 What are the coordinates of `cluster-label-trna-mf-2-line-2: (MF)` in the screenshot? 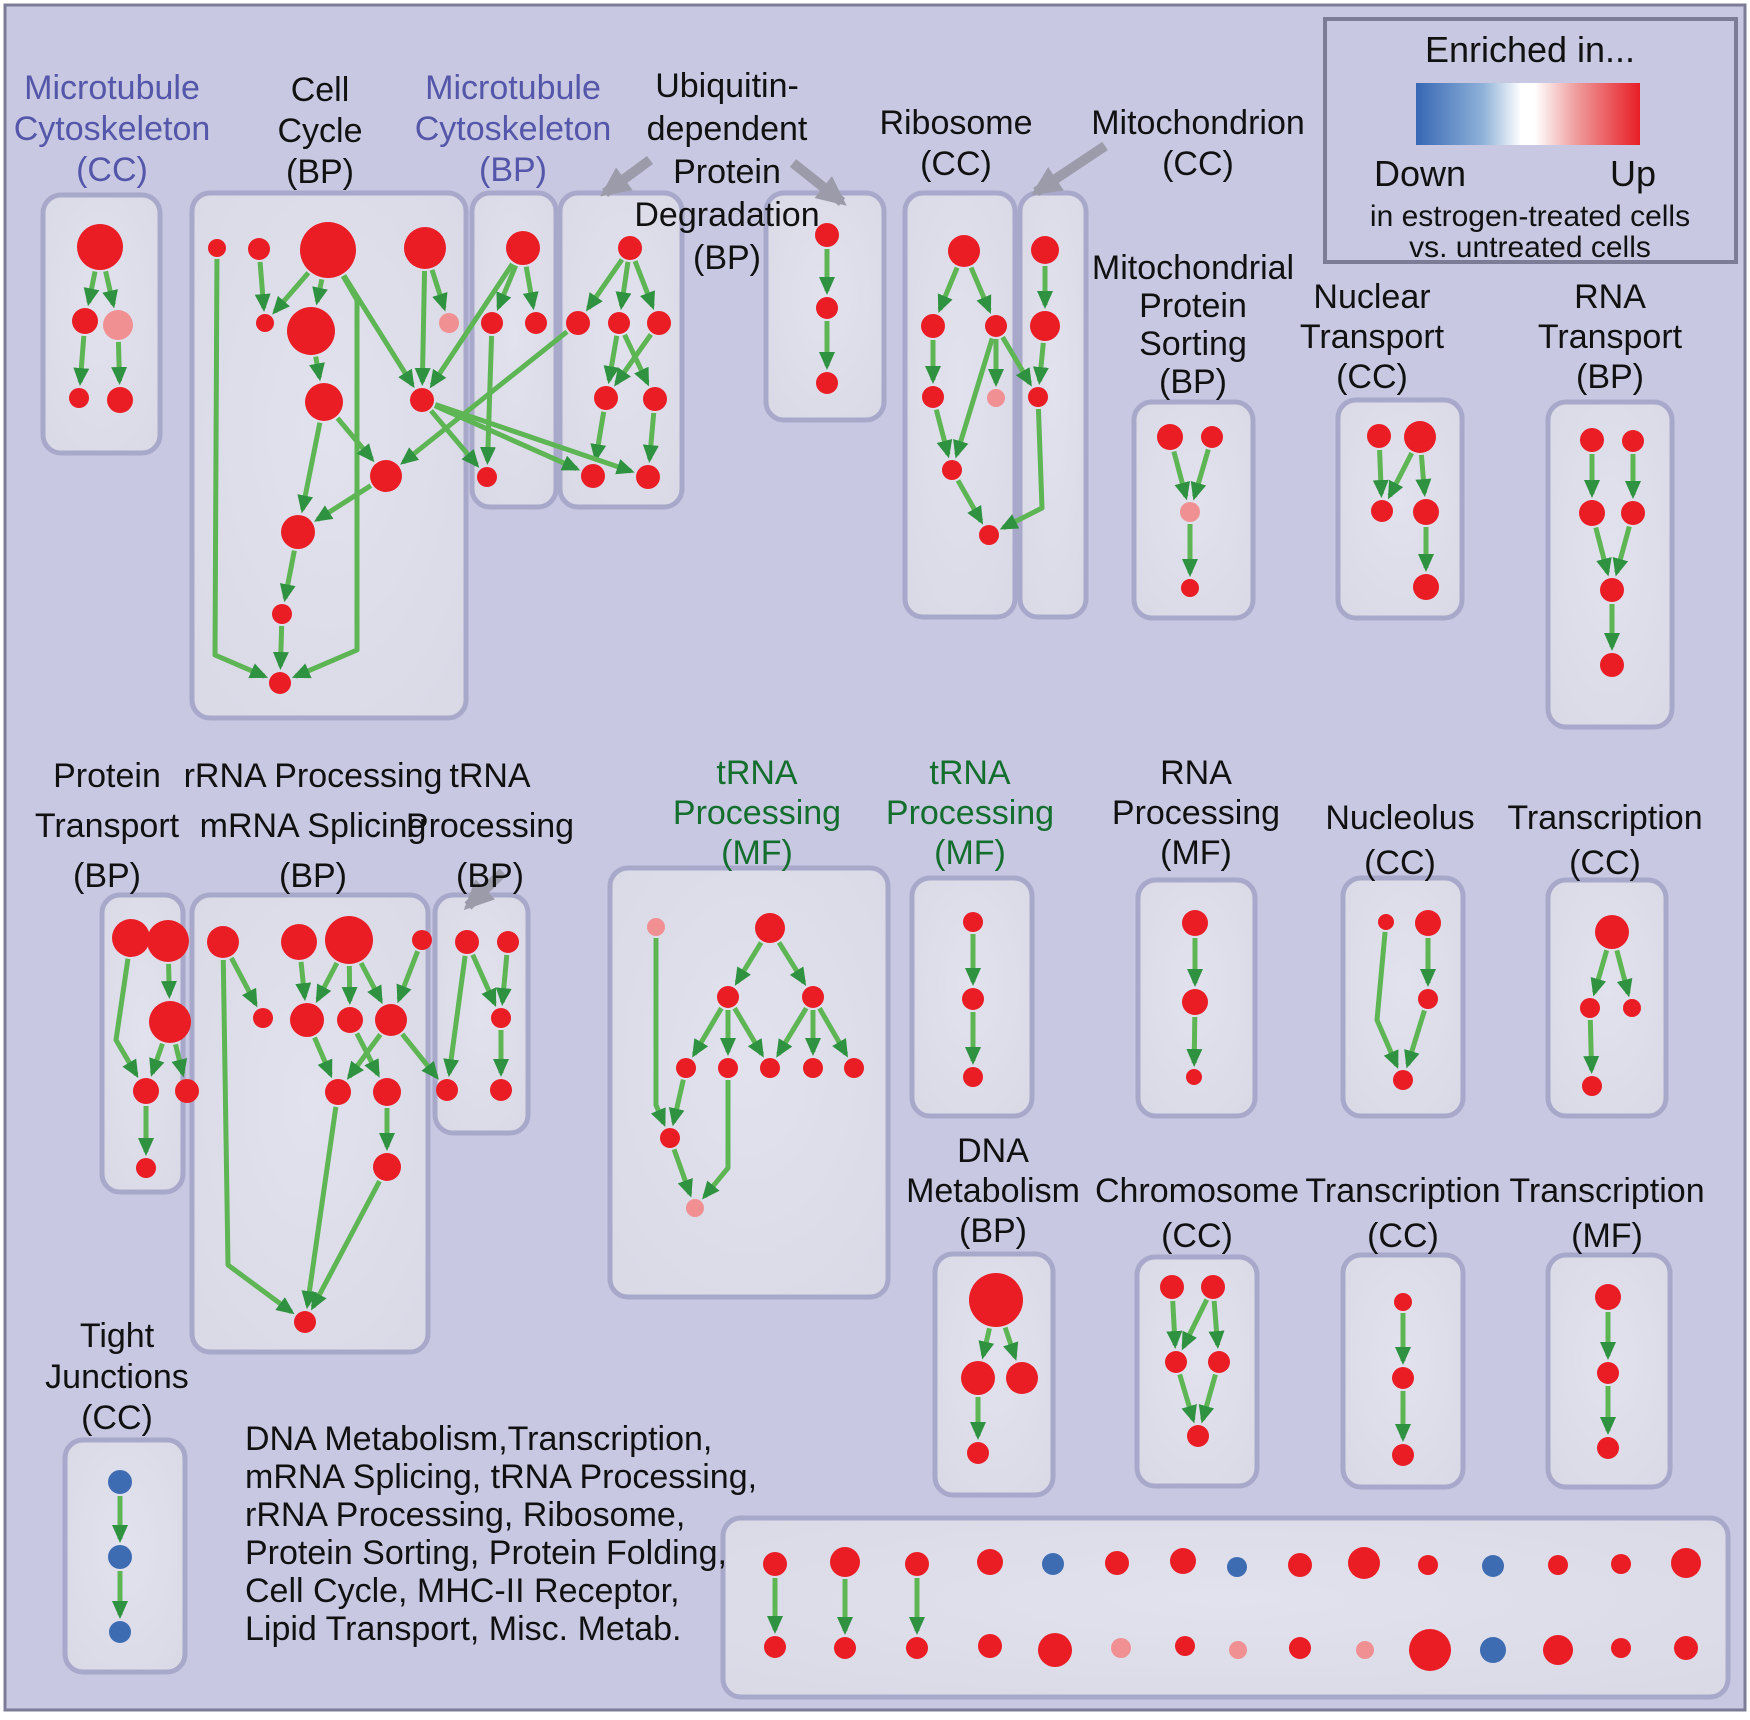 It's located at (970, 853).